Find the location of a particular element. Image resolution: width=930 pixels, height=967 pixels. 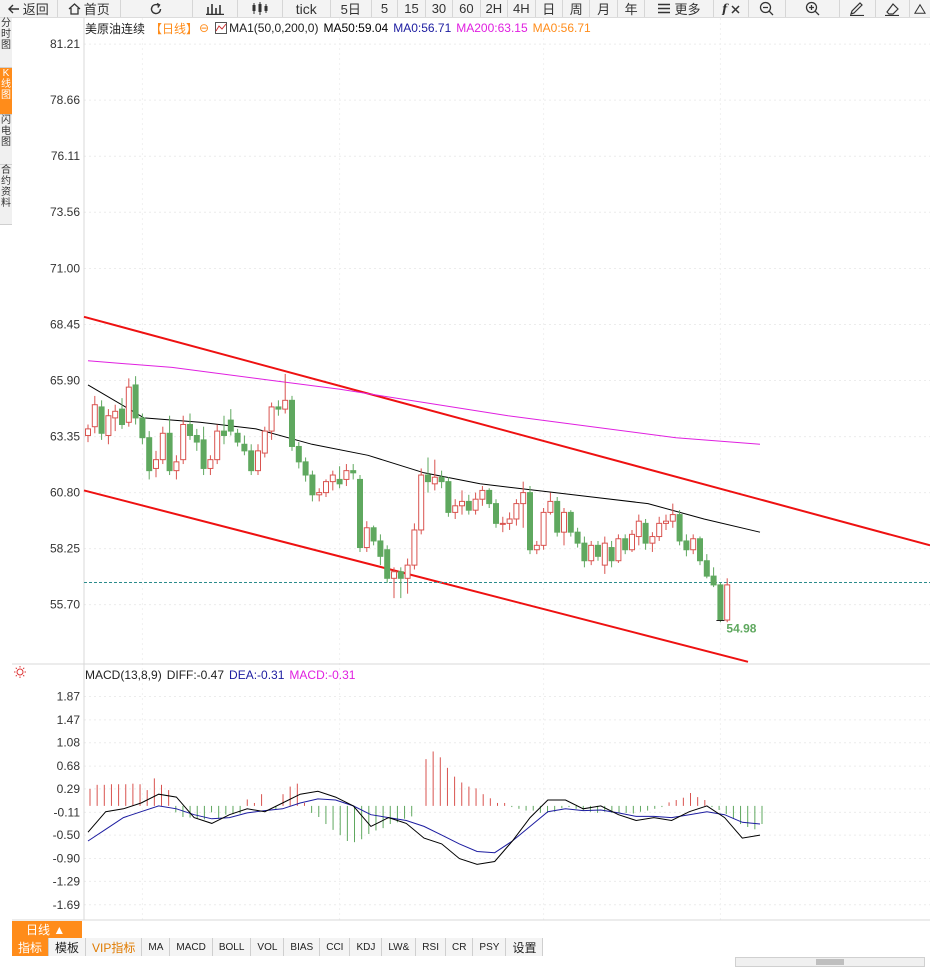

indicator-vol: VOL is located at coordinates (268, 947).